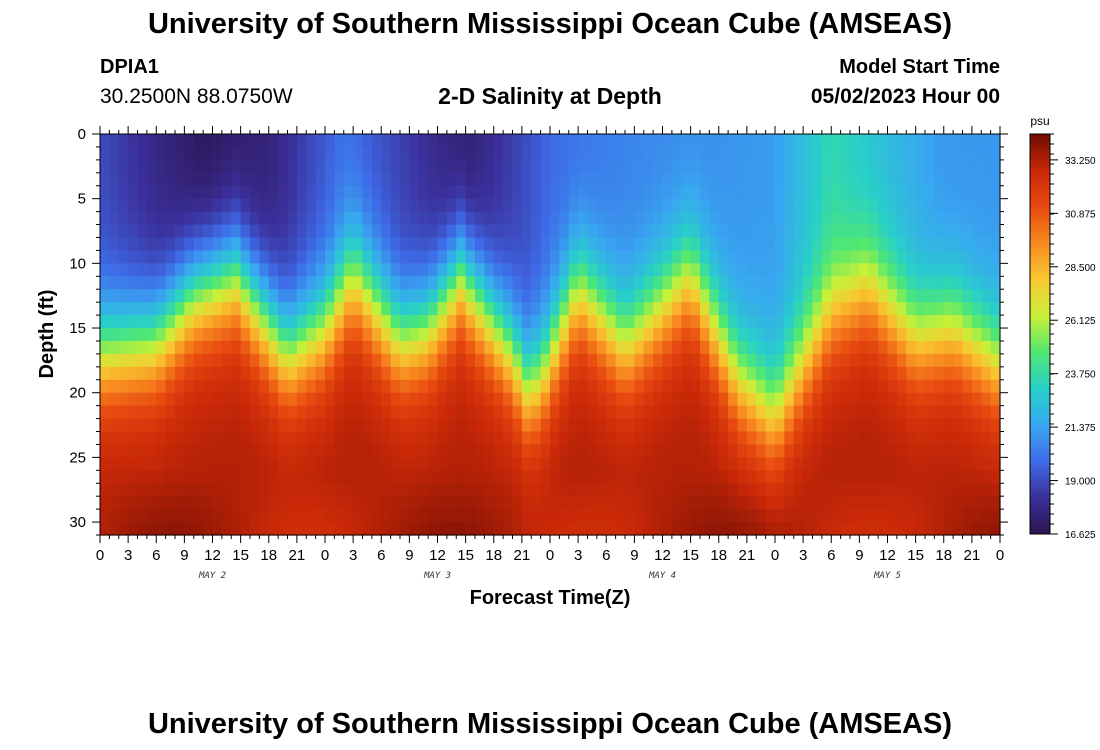 Image resolution: width=1100 pixels, height=750 pixels. Describe the element at coordinates (550, 555) in the screenshot. I see `x-tick-label: 0` at that location.